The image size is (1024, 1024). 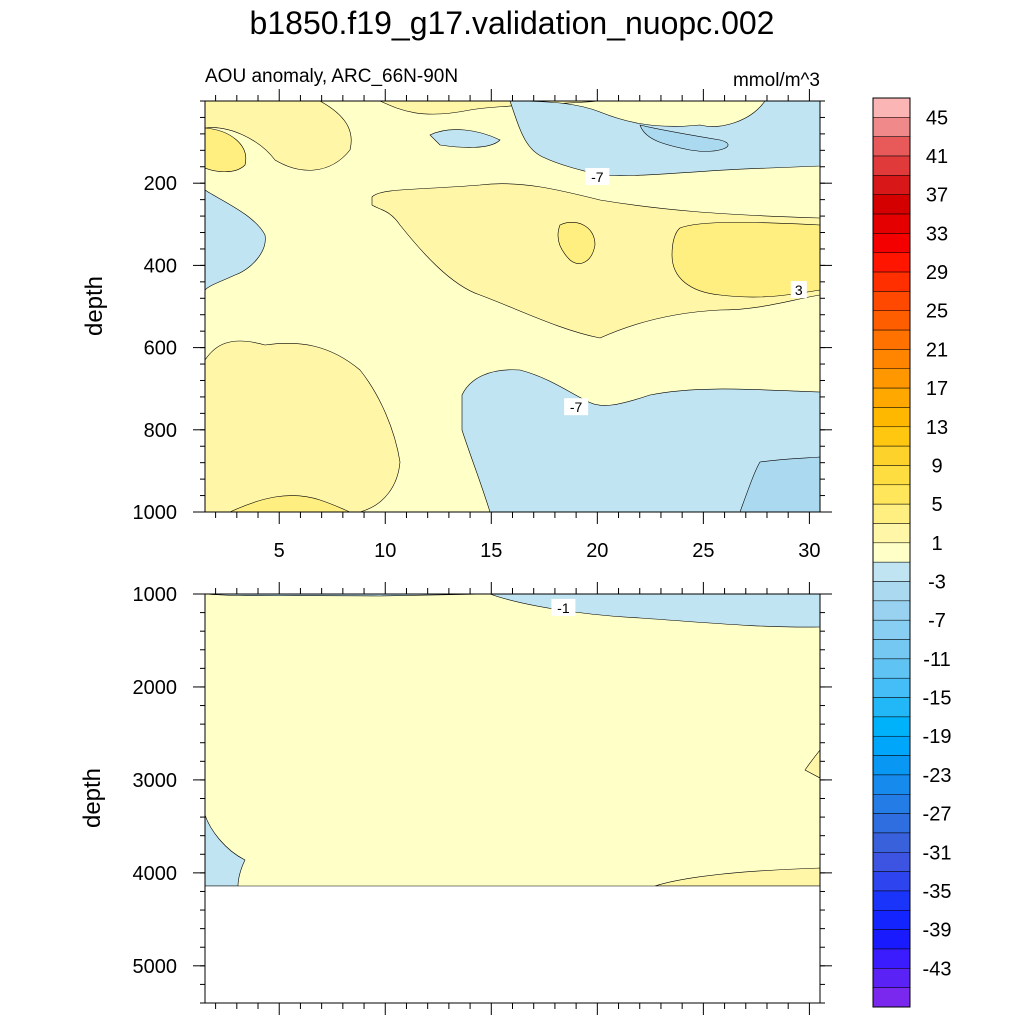 I want to click on colorbar-tick-label: 41, so click(x=937, y=157).